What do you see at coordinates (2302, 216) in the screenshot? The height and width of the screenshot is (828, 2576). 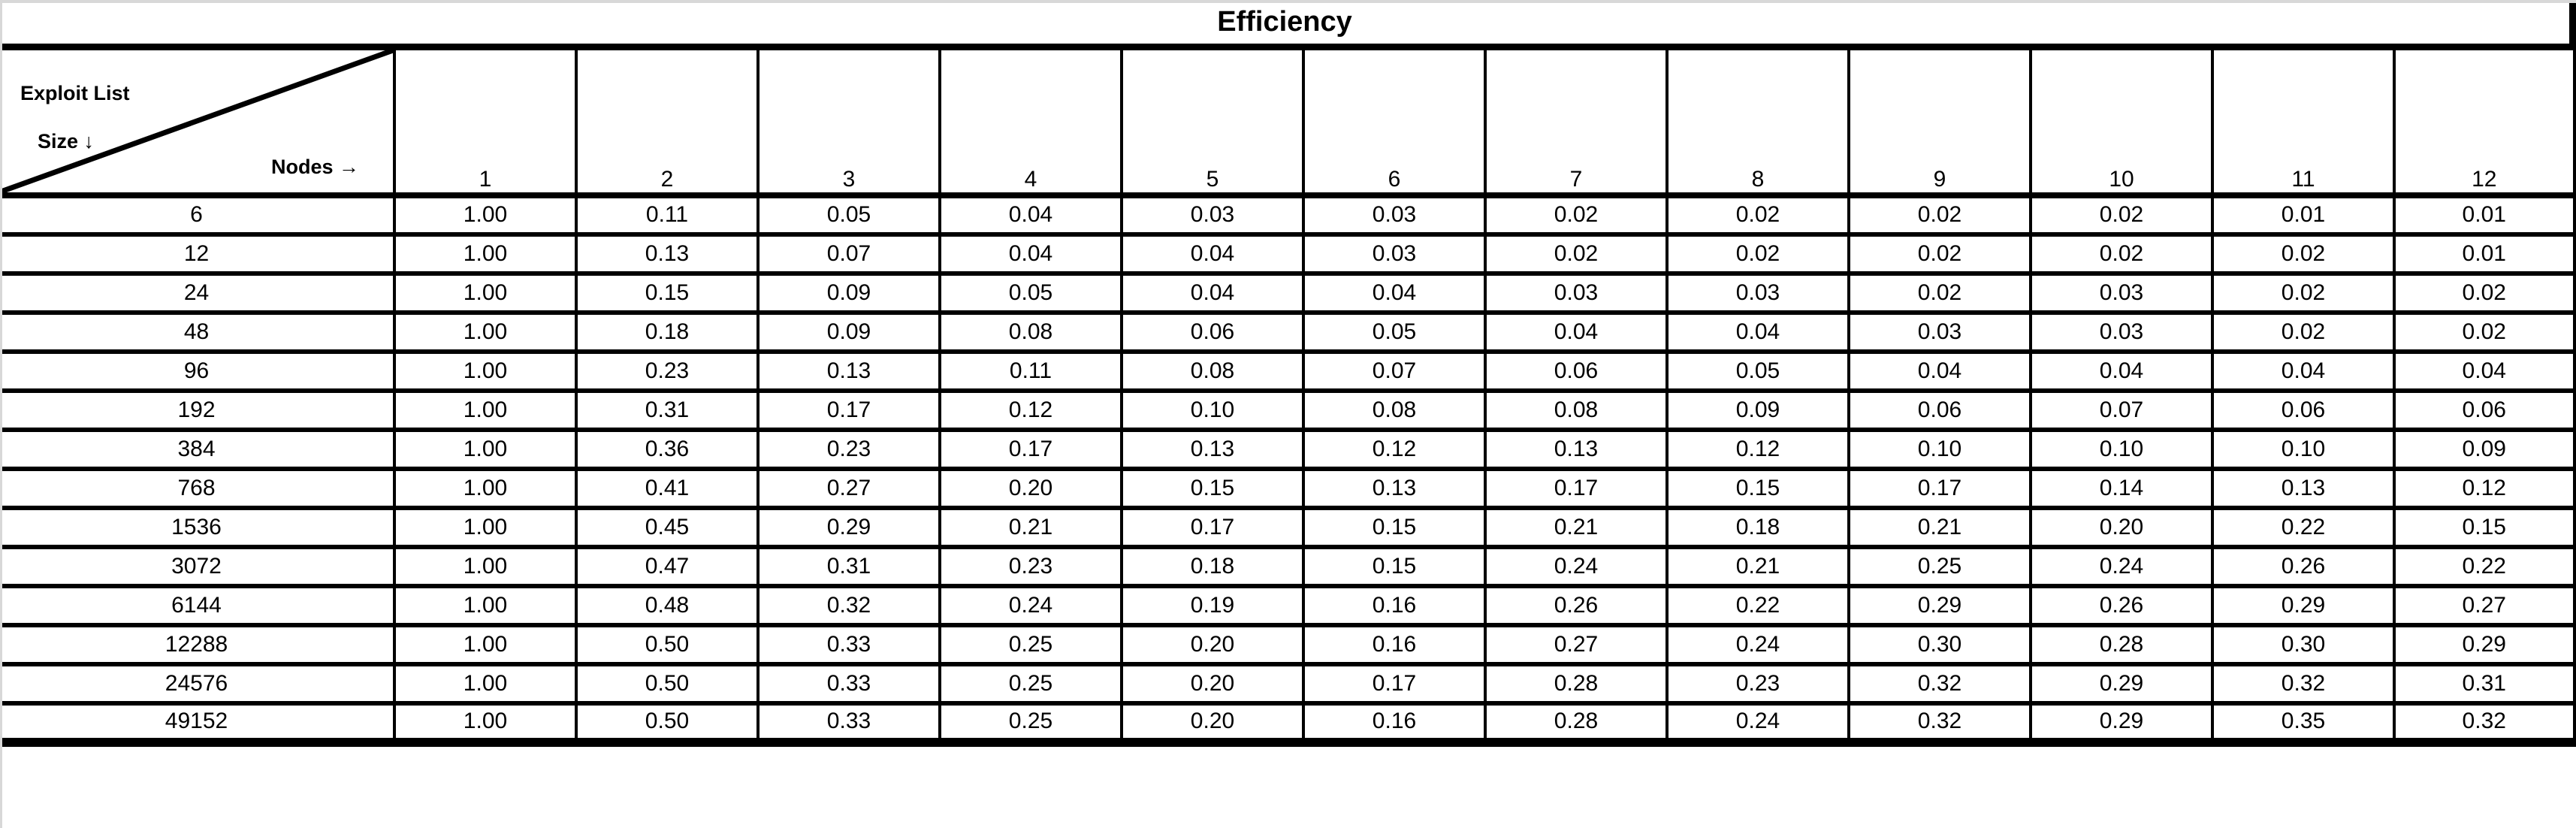 I see `efficiency-value-cell: 0.01` at bounding box center [2302, 216].